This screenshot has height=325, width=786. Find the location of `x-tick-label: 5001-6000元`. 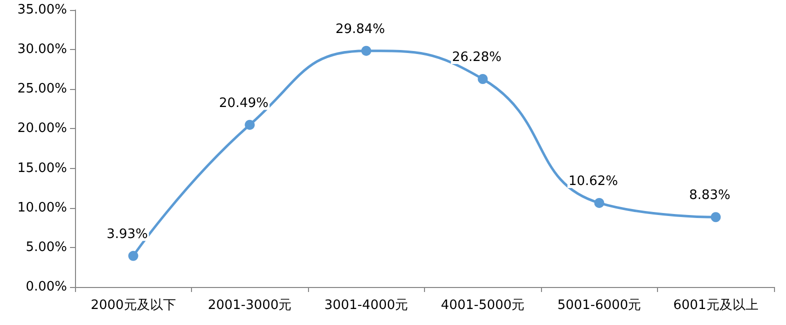

x-tick-label: 5001-6000元 is located at coordinates (599, 305).